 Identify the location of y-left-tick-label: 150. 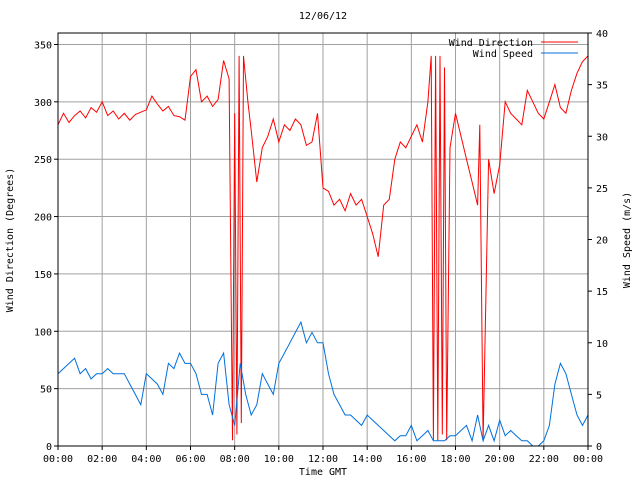
(43, 275).